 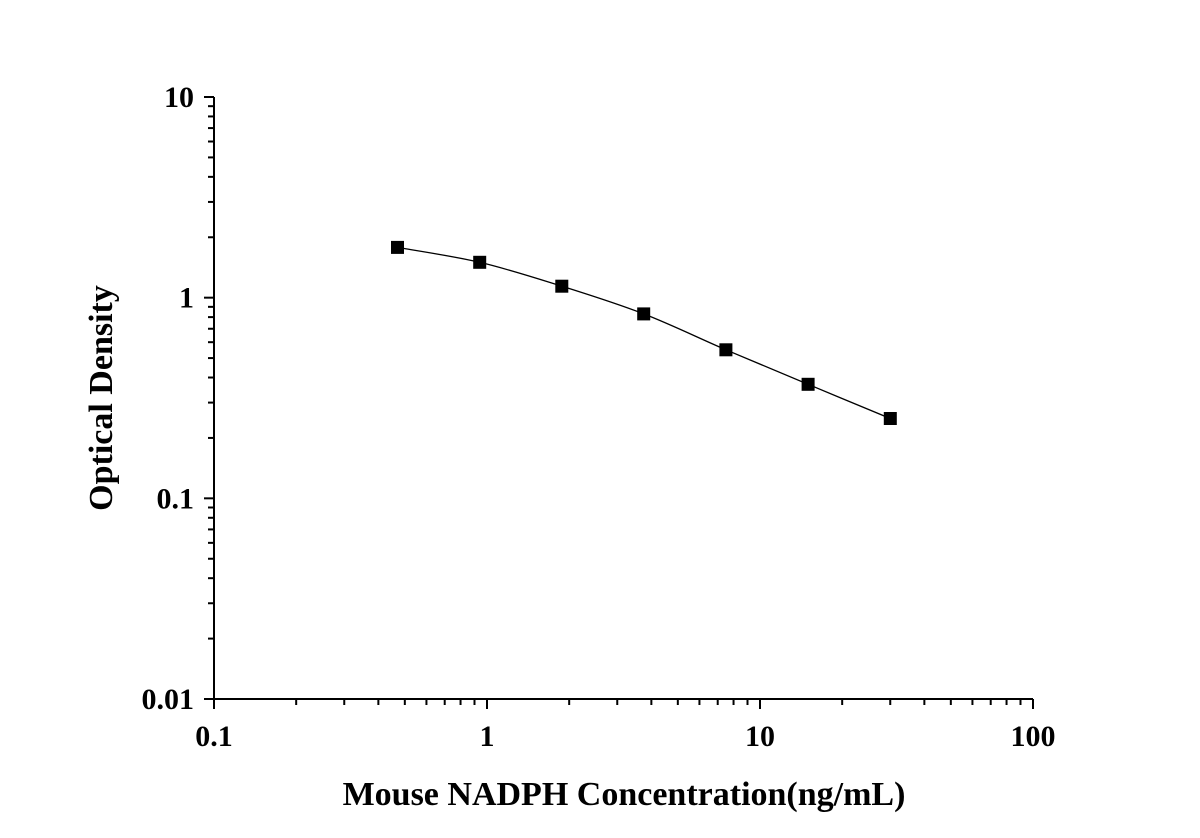 I want to click on data-points, so click(x=644, y=332).